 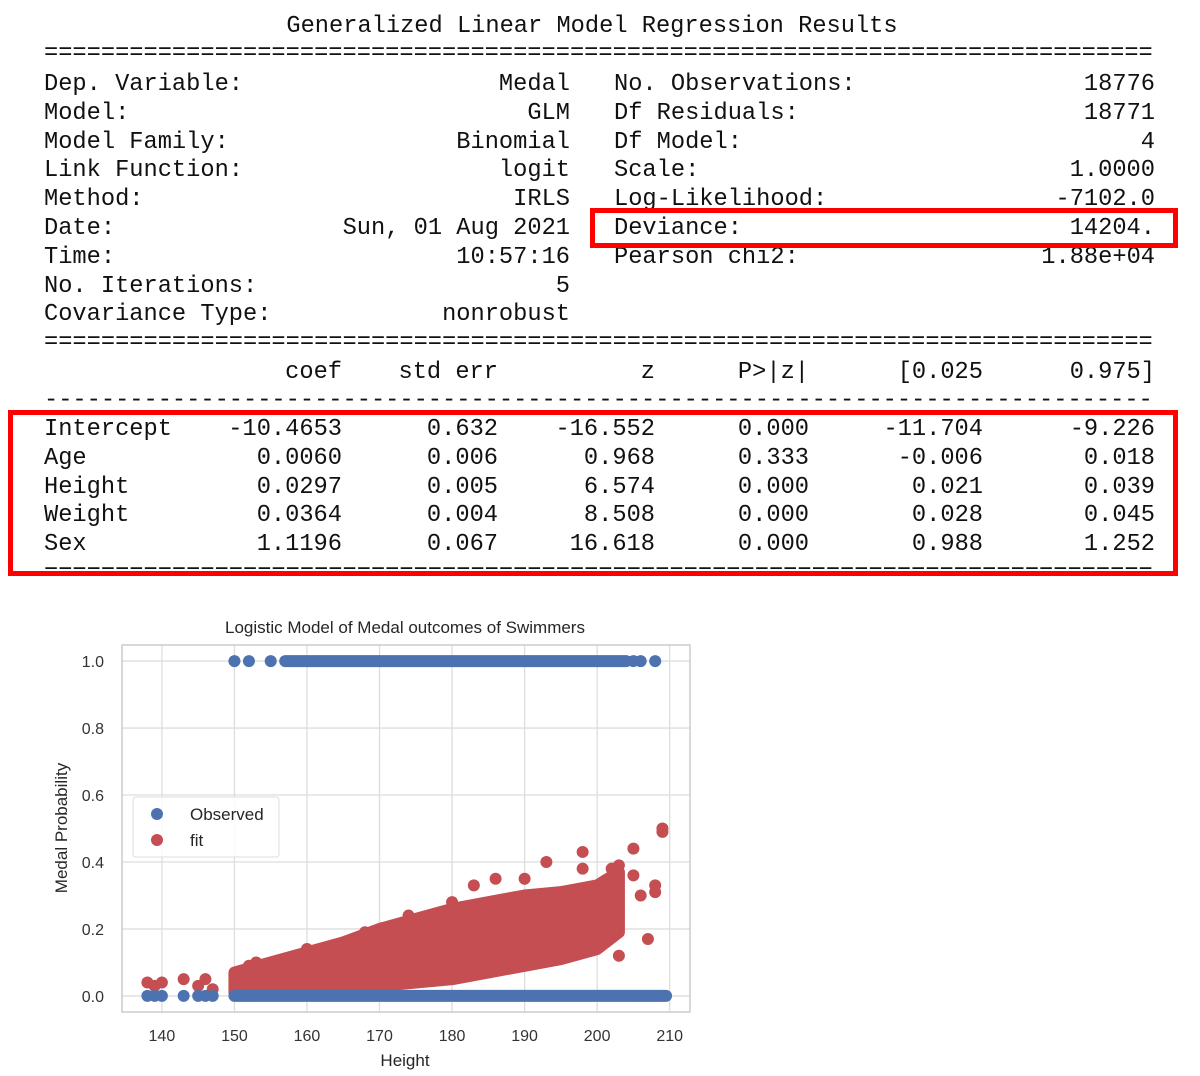 I want to click on summary-value: 10:57:16, so click(x=513, y=257).